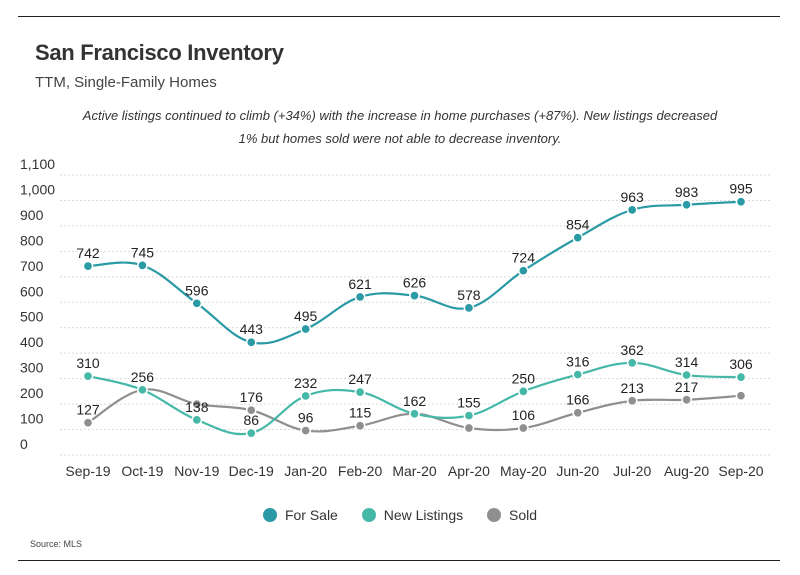 The width and height of the screenshot is (800, 575). What do you see at coordinates (306, 383) in the screenshot?
I see `data-label-new-listings: 232` at bounding box center [306, 383].